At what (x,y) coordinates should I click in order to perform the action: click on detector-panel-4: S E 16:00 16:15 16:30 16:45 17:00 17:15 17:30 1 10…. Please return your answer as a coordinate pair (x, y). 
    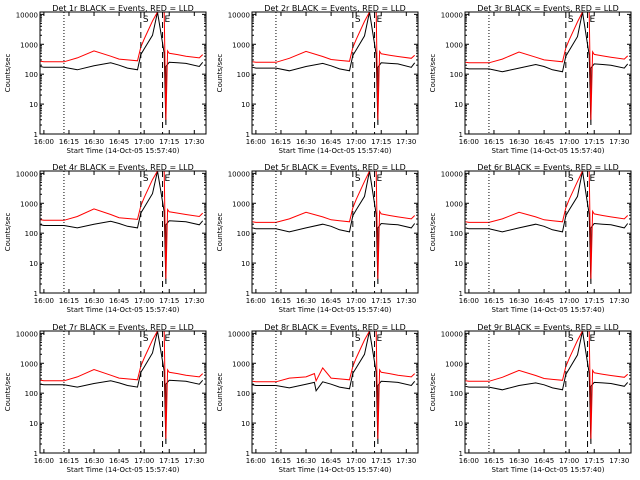
    Looking at the image, I should click on (105, 238).